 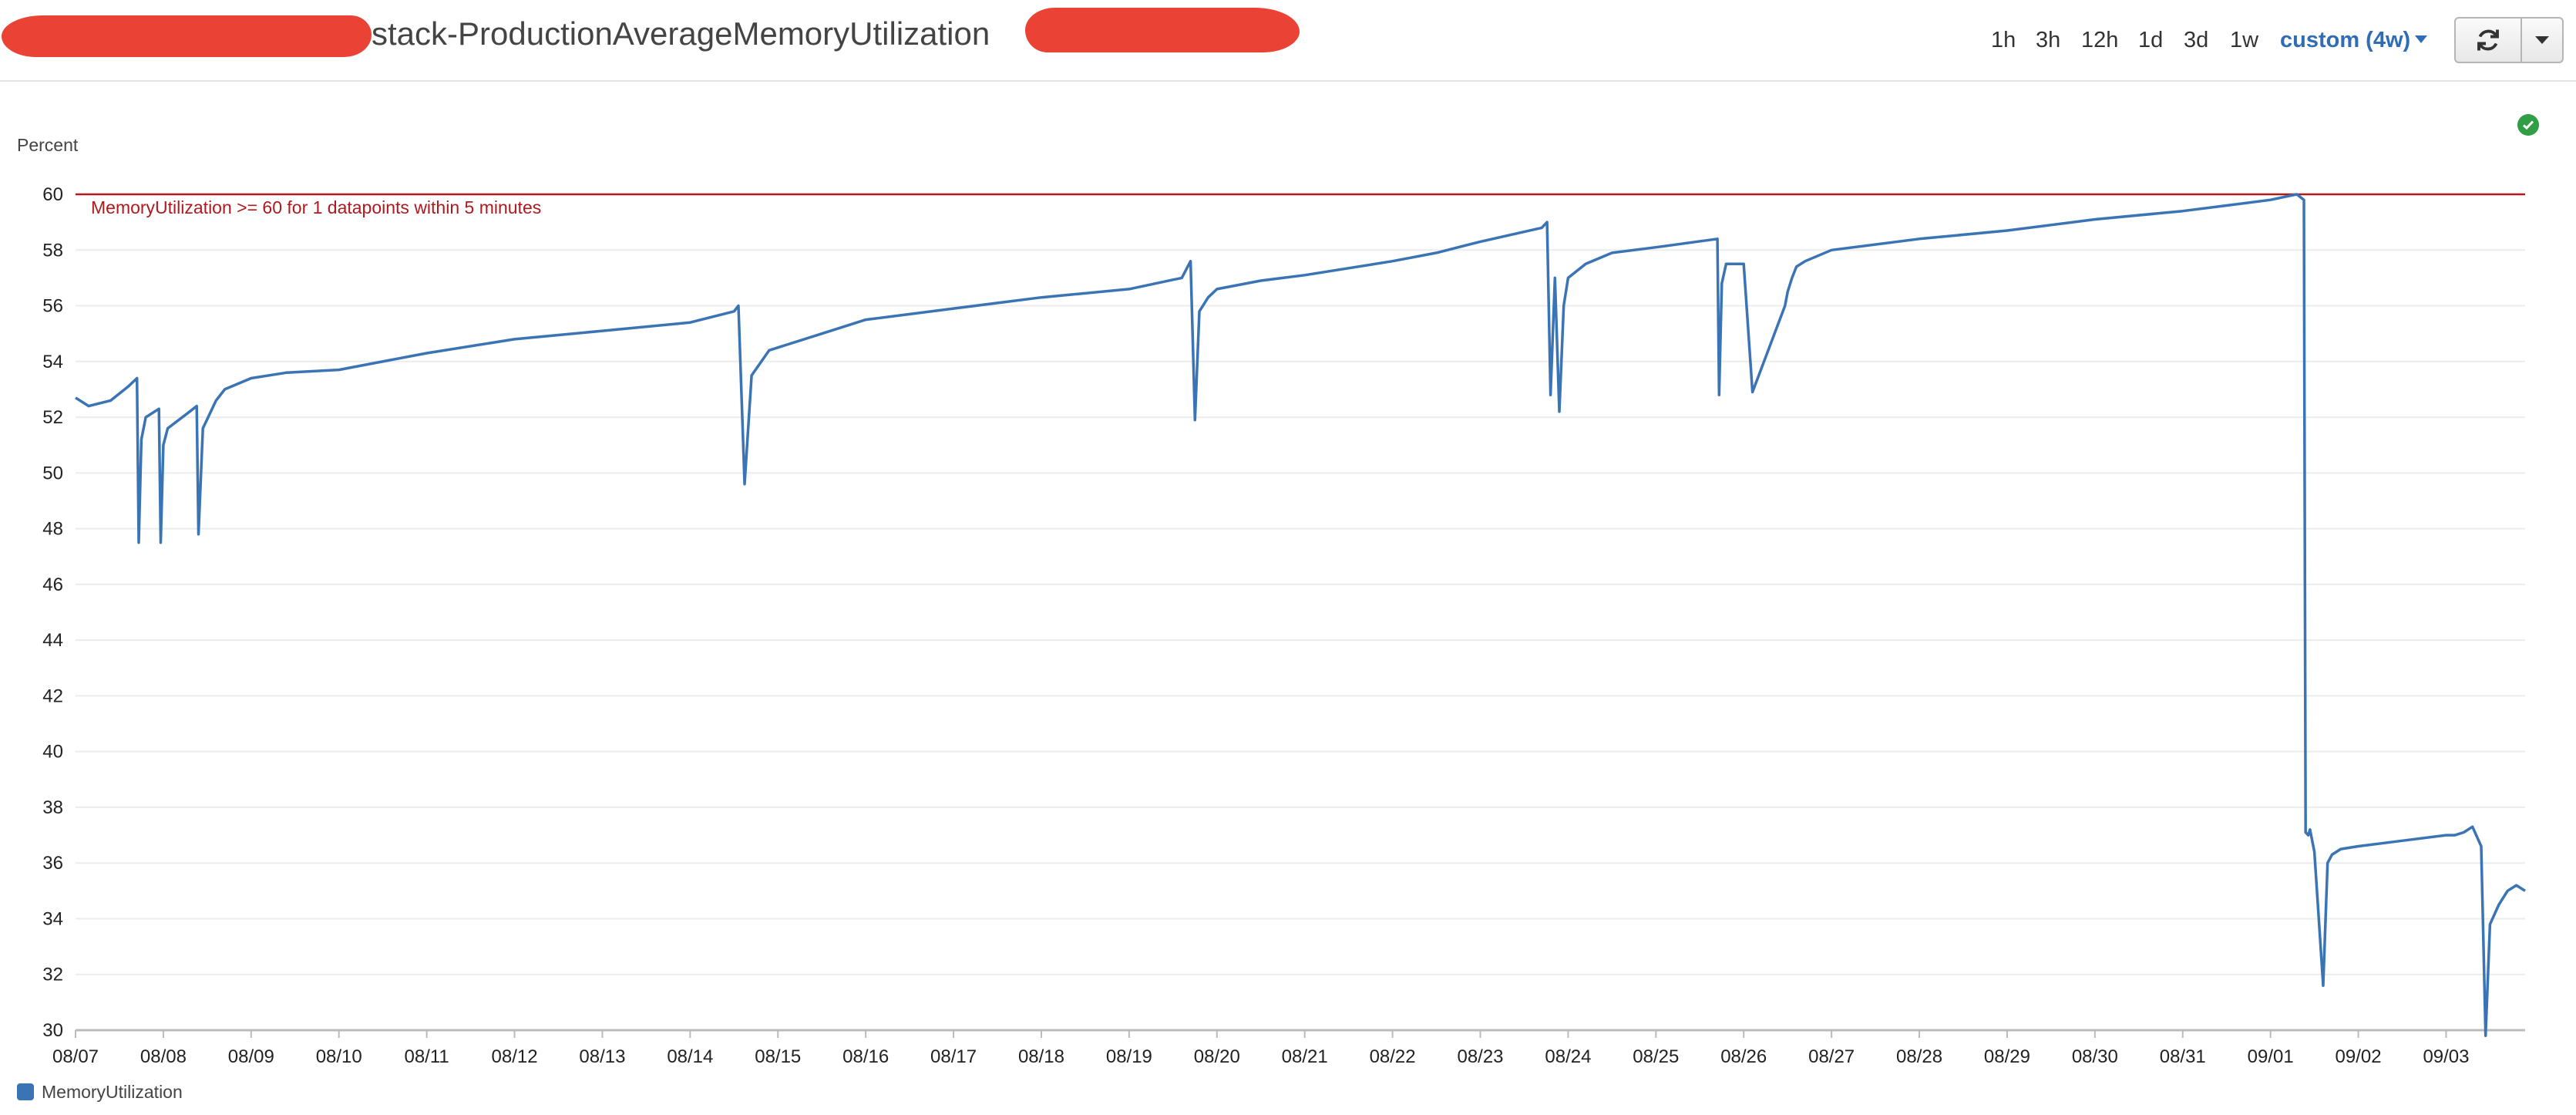 I want to click on refresh-icon, so click(x=2488, y=40).